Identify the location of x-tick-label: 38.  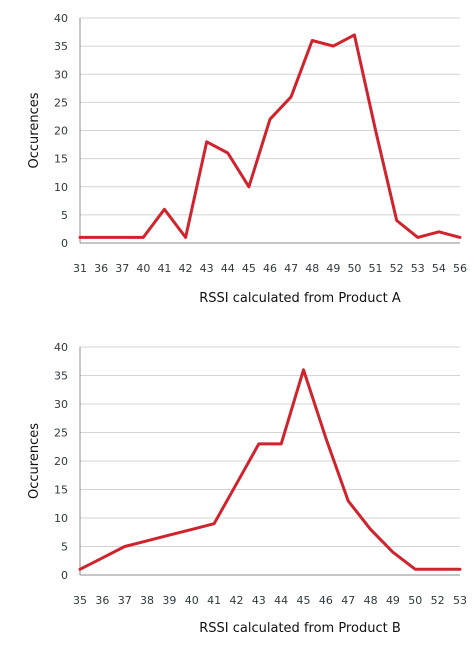
(147, 600).